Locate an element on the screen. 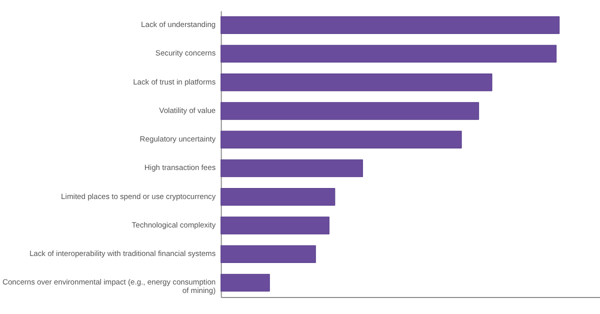  y-tick-label: Security concerns is located at coordinates (185, 53).